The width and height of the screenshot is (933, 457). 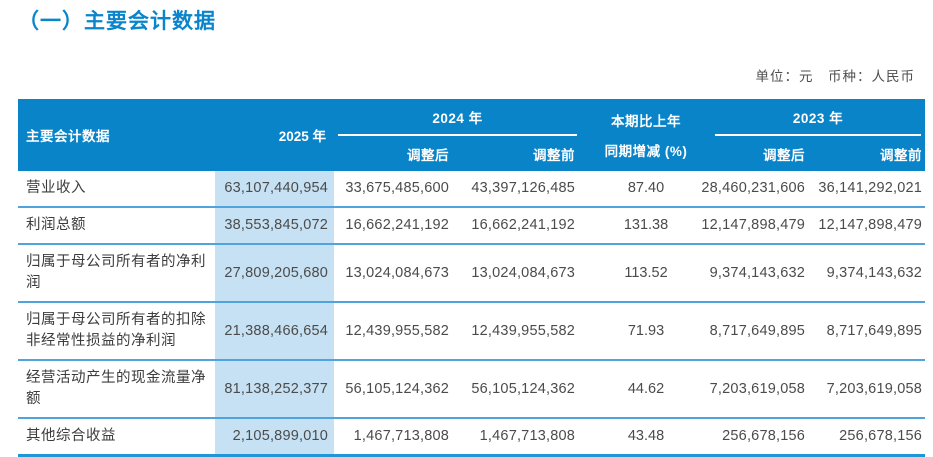 I want to click on value-2023-original: 256,678,156, so click(x=880, y=436).